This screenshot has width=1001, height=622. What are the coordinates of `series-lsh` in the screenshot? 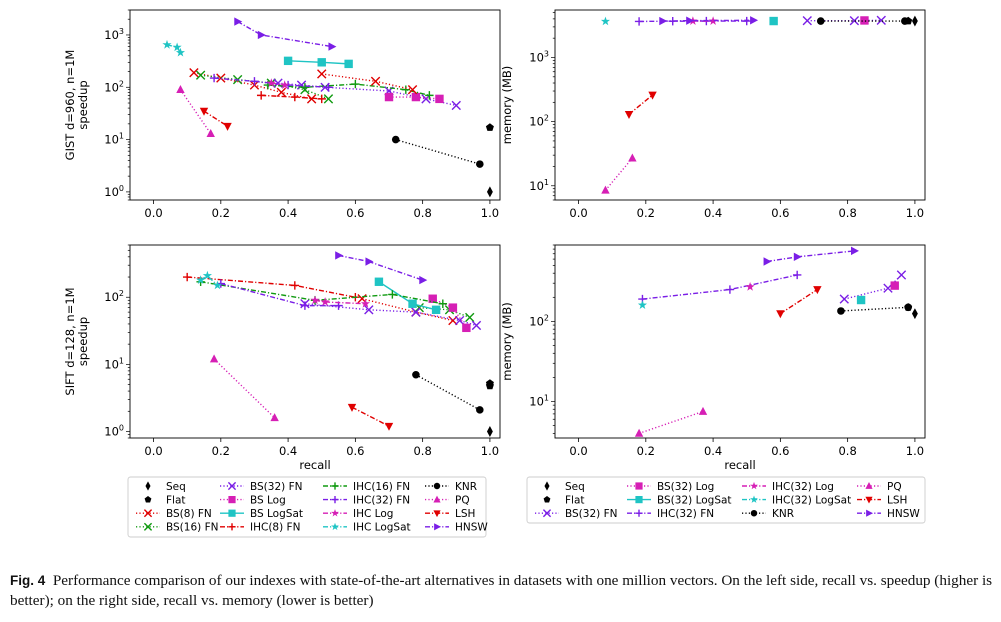 It's located at (799, 302).